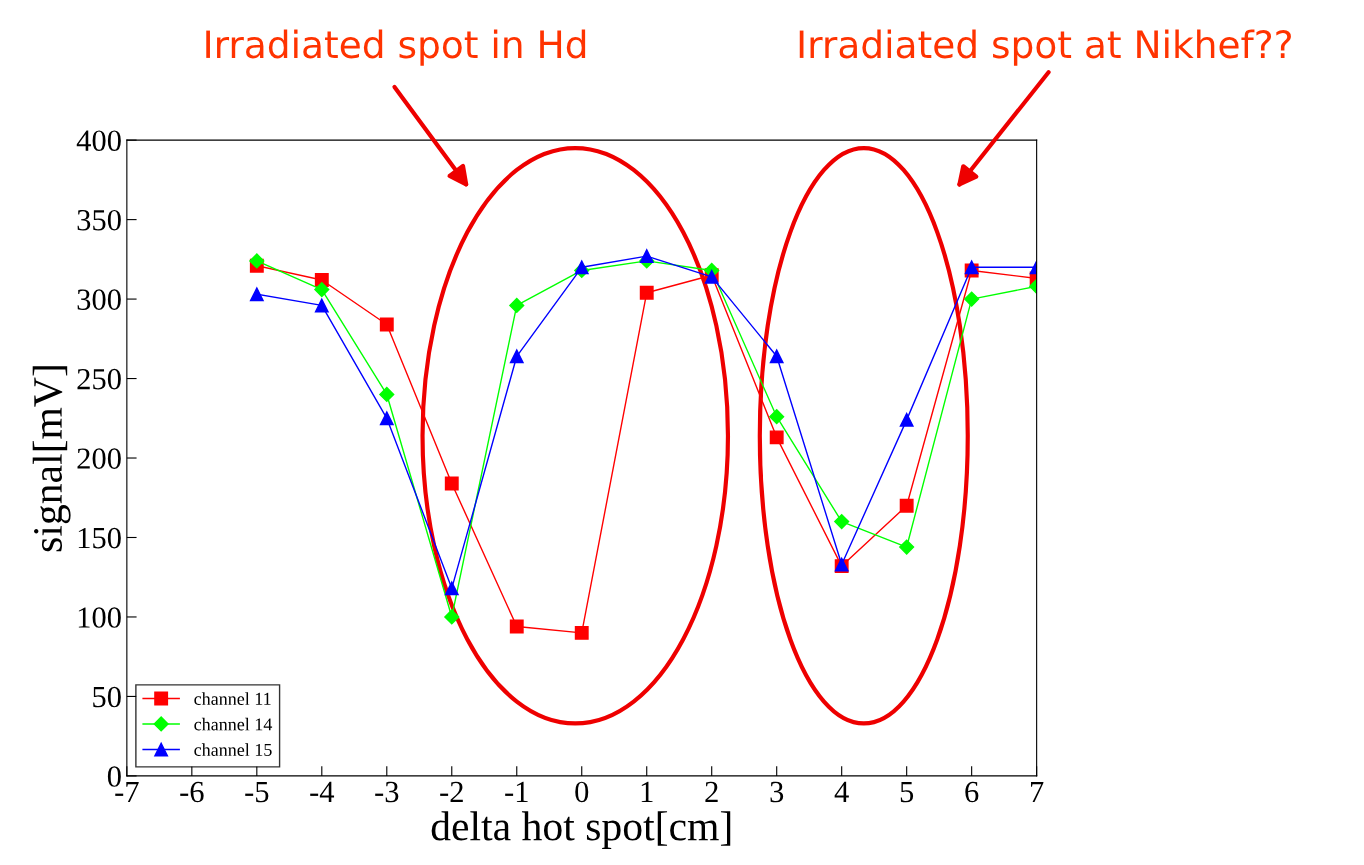  I want to click on x-tick-label: 6, so click(972, 792).